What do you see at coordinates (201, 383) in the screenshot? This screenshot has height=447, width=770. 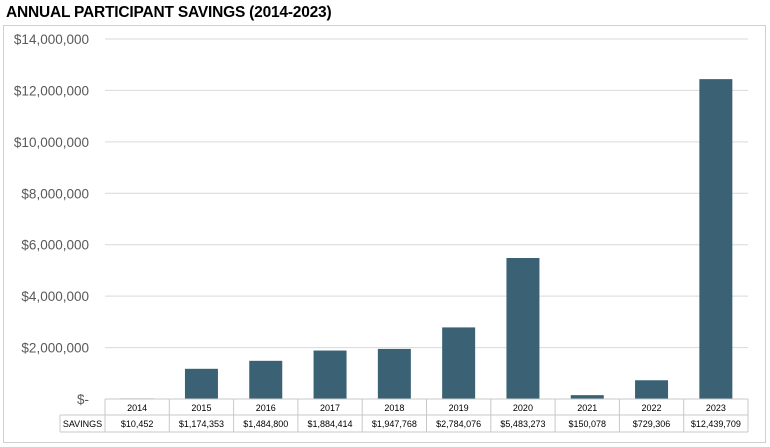 I see `bar-2015` at bounding box center [201, 383].